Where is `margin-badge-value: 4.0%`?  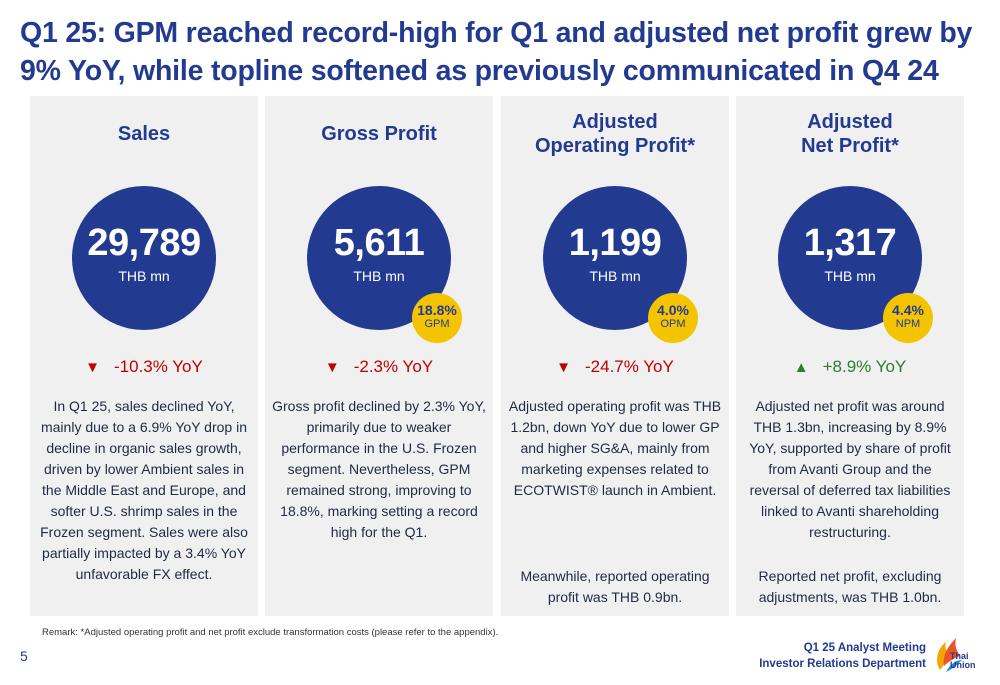
margin-badge-value: 4.0% is located at coordinates (673, 310).